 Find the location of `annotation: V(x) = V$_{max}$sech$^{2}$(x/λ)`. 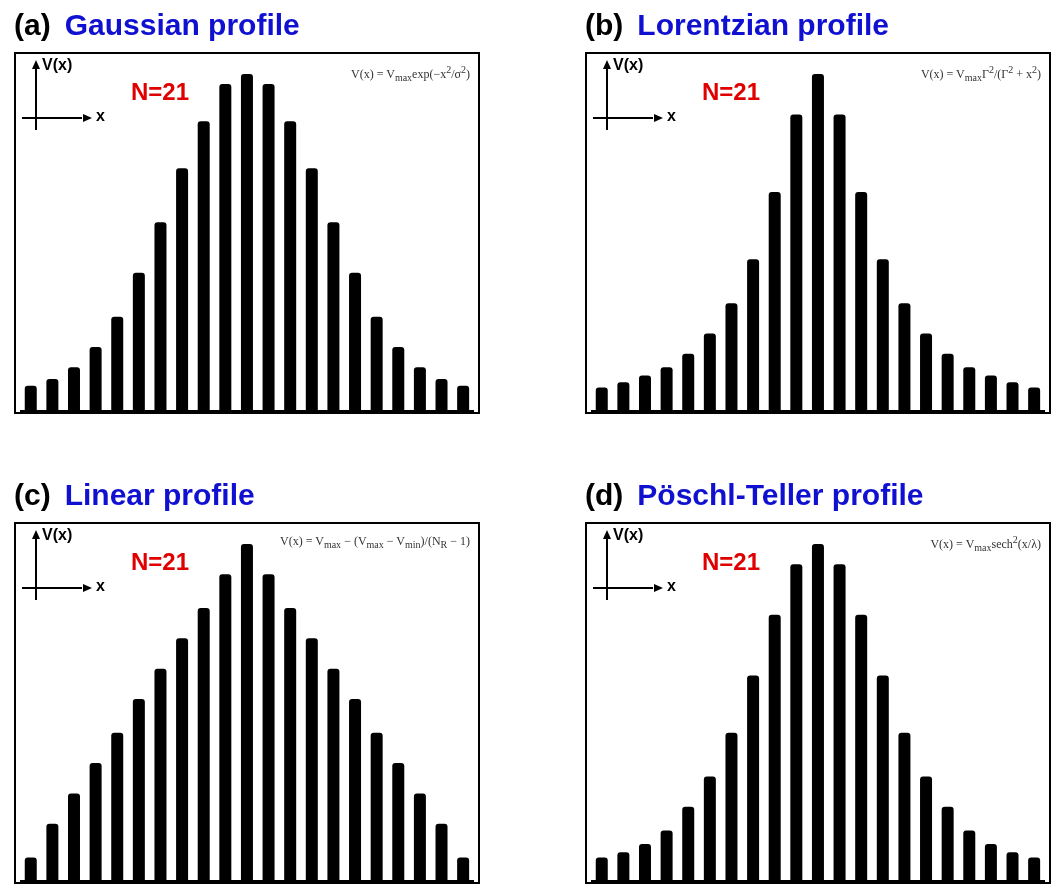

annotation: V(x) = V$_{max}$sech$^{2}$(x/λ) is located at coordinates (985, 544).